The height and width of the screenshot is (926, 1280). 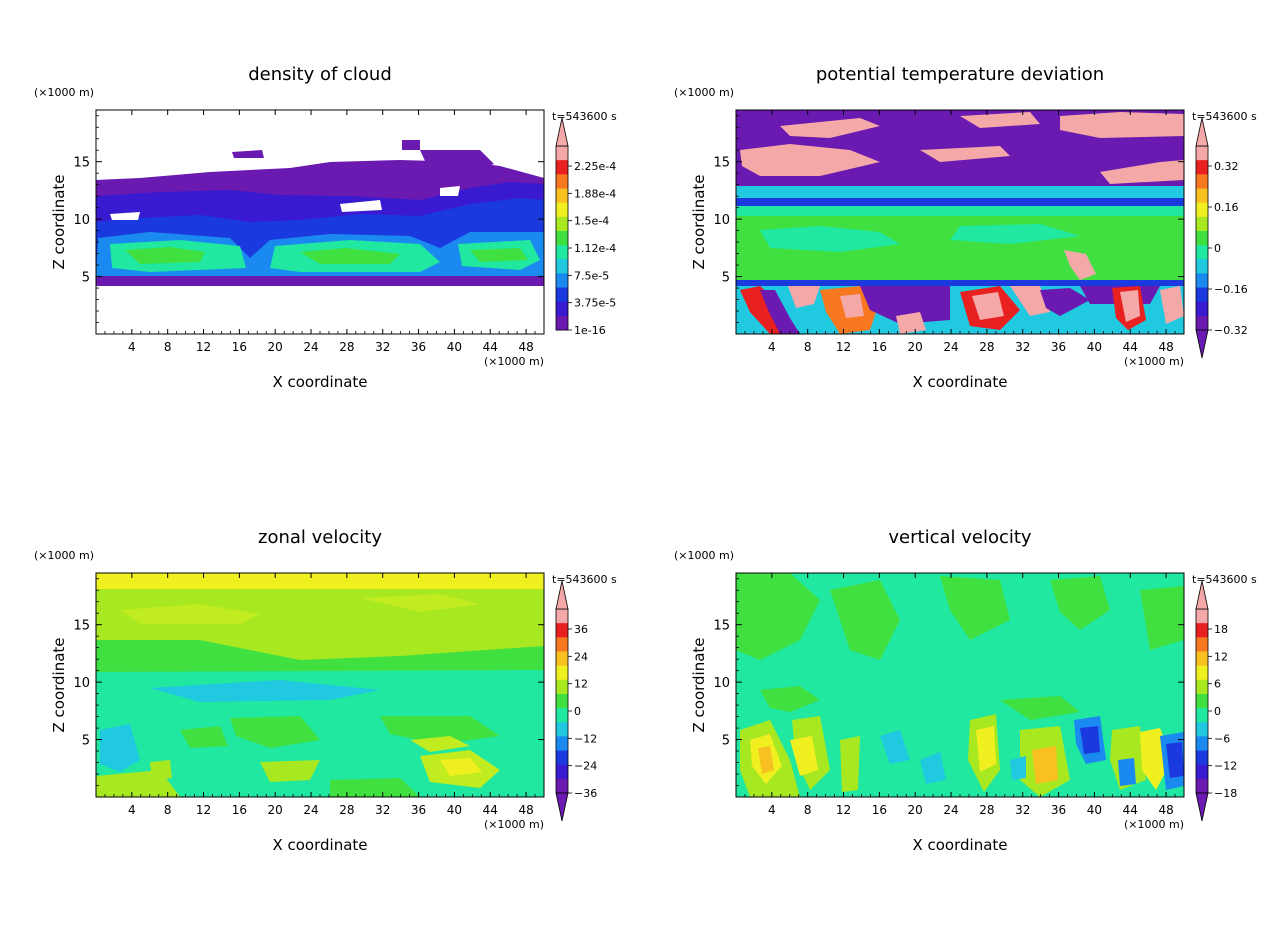 What do you see at coordinates (960, 537) in the screenshot?
I see `panel-title: vertical velocity` at bounding box center [960, 537].